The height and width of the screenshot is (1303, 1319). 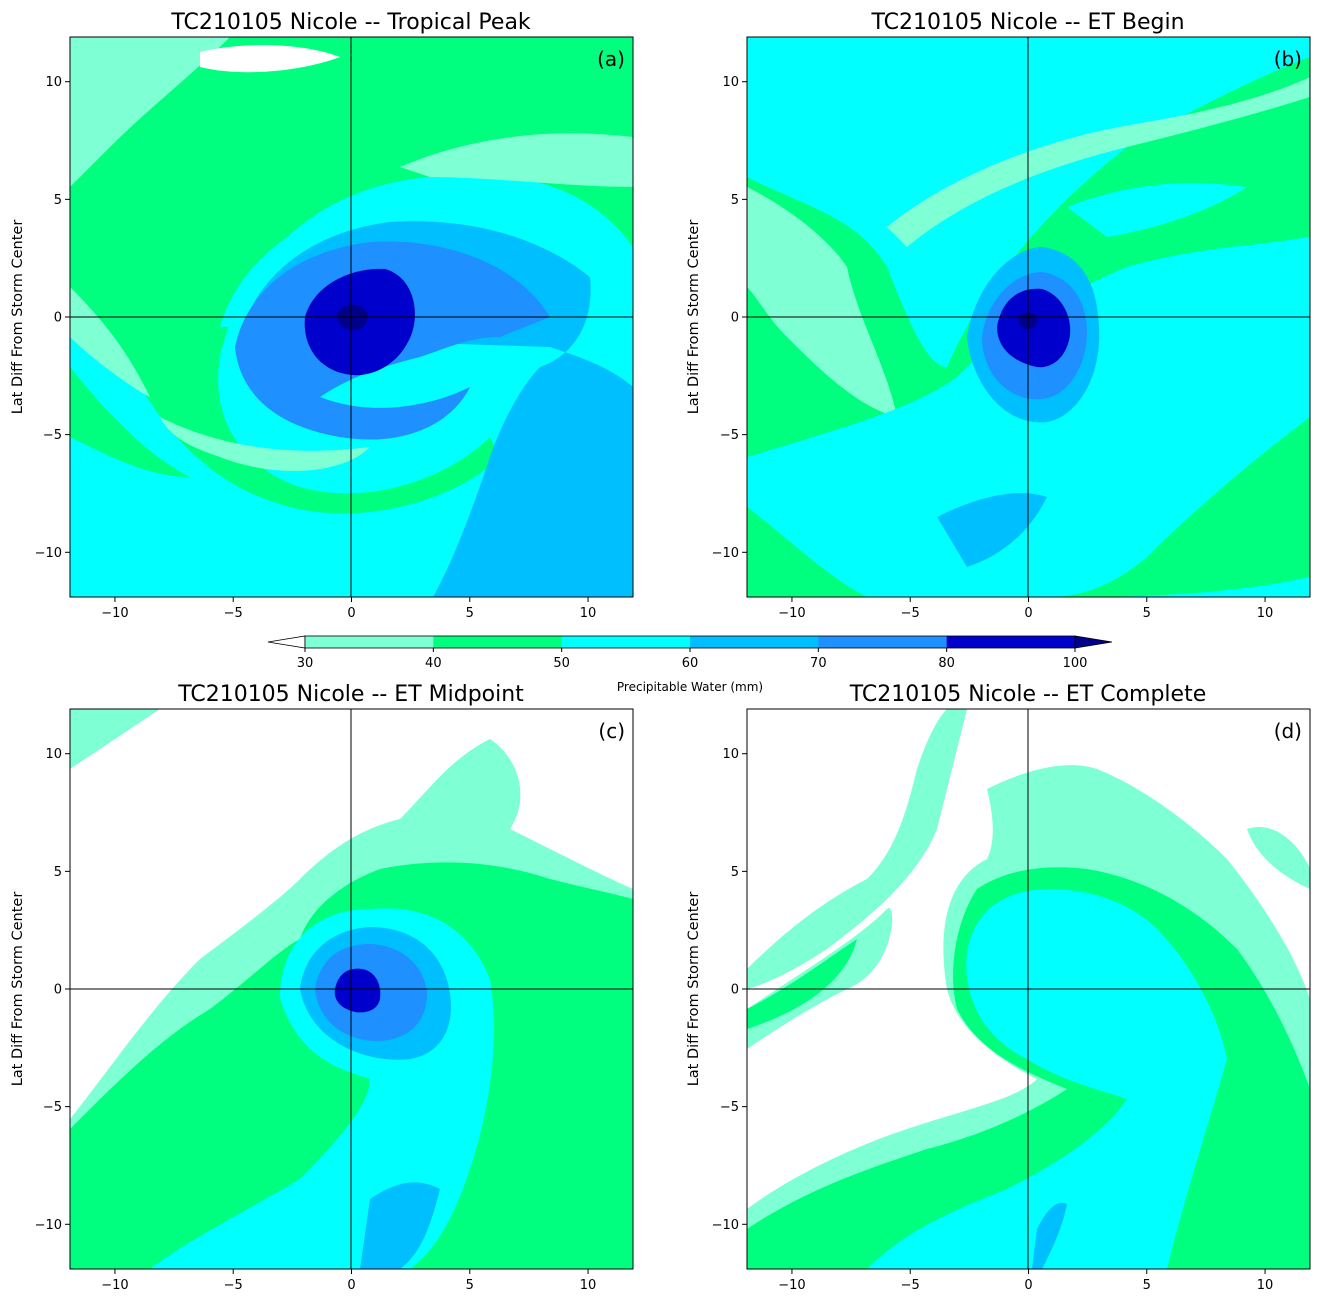 What do you see at coordinates (1093, 642) in the screenshot?
I see `colorbar-over-triangle` at bounding box center [1093, 642].